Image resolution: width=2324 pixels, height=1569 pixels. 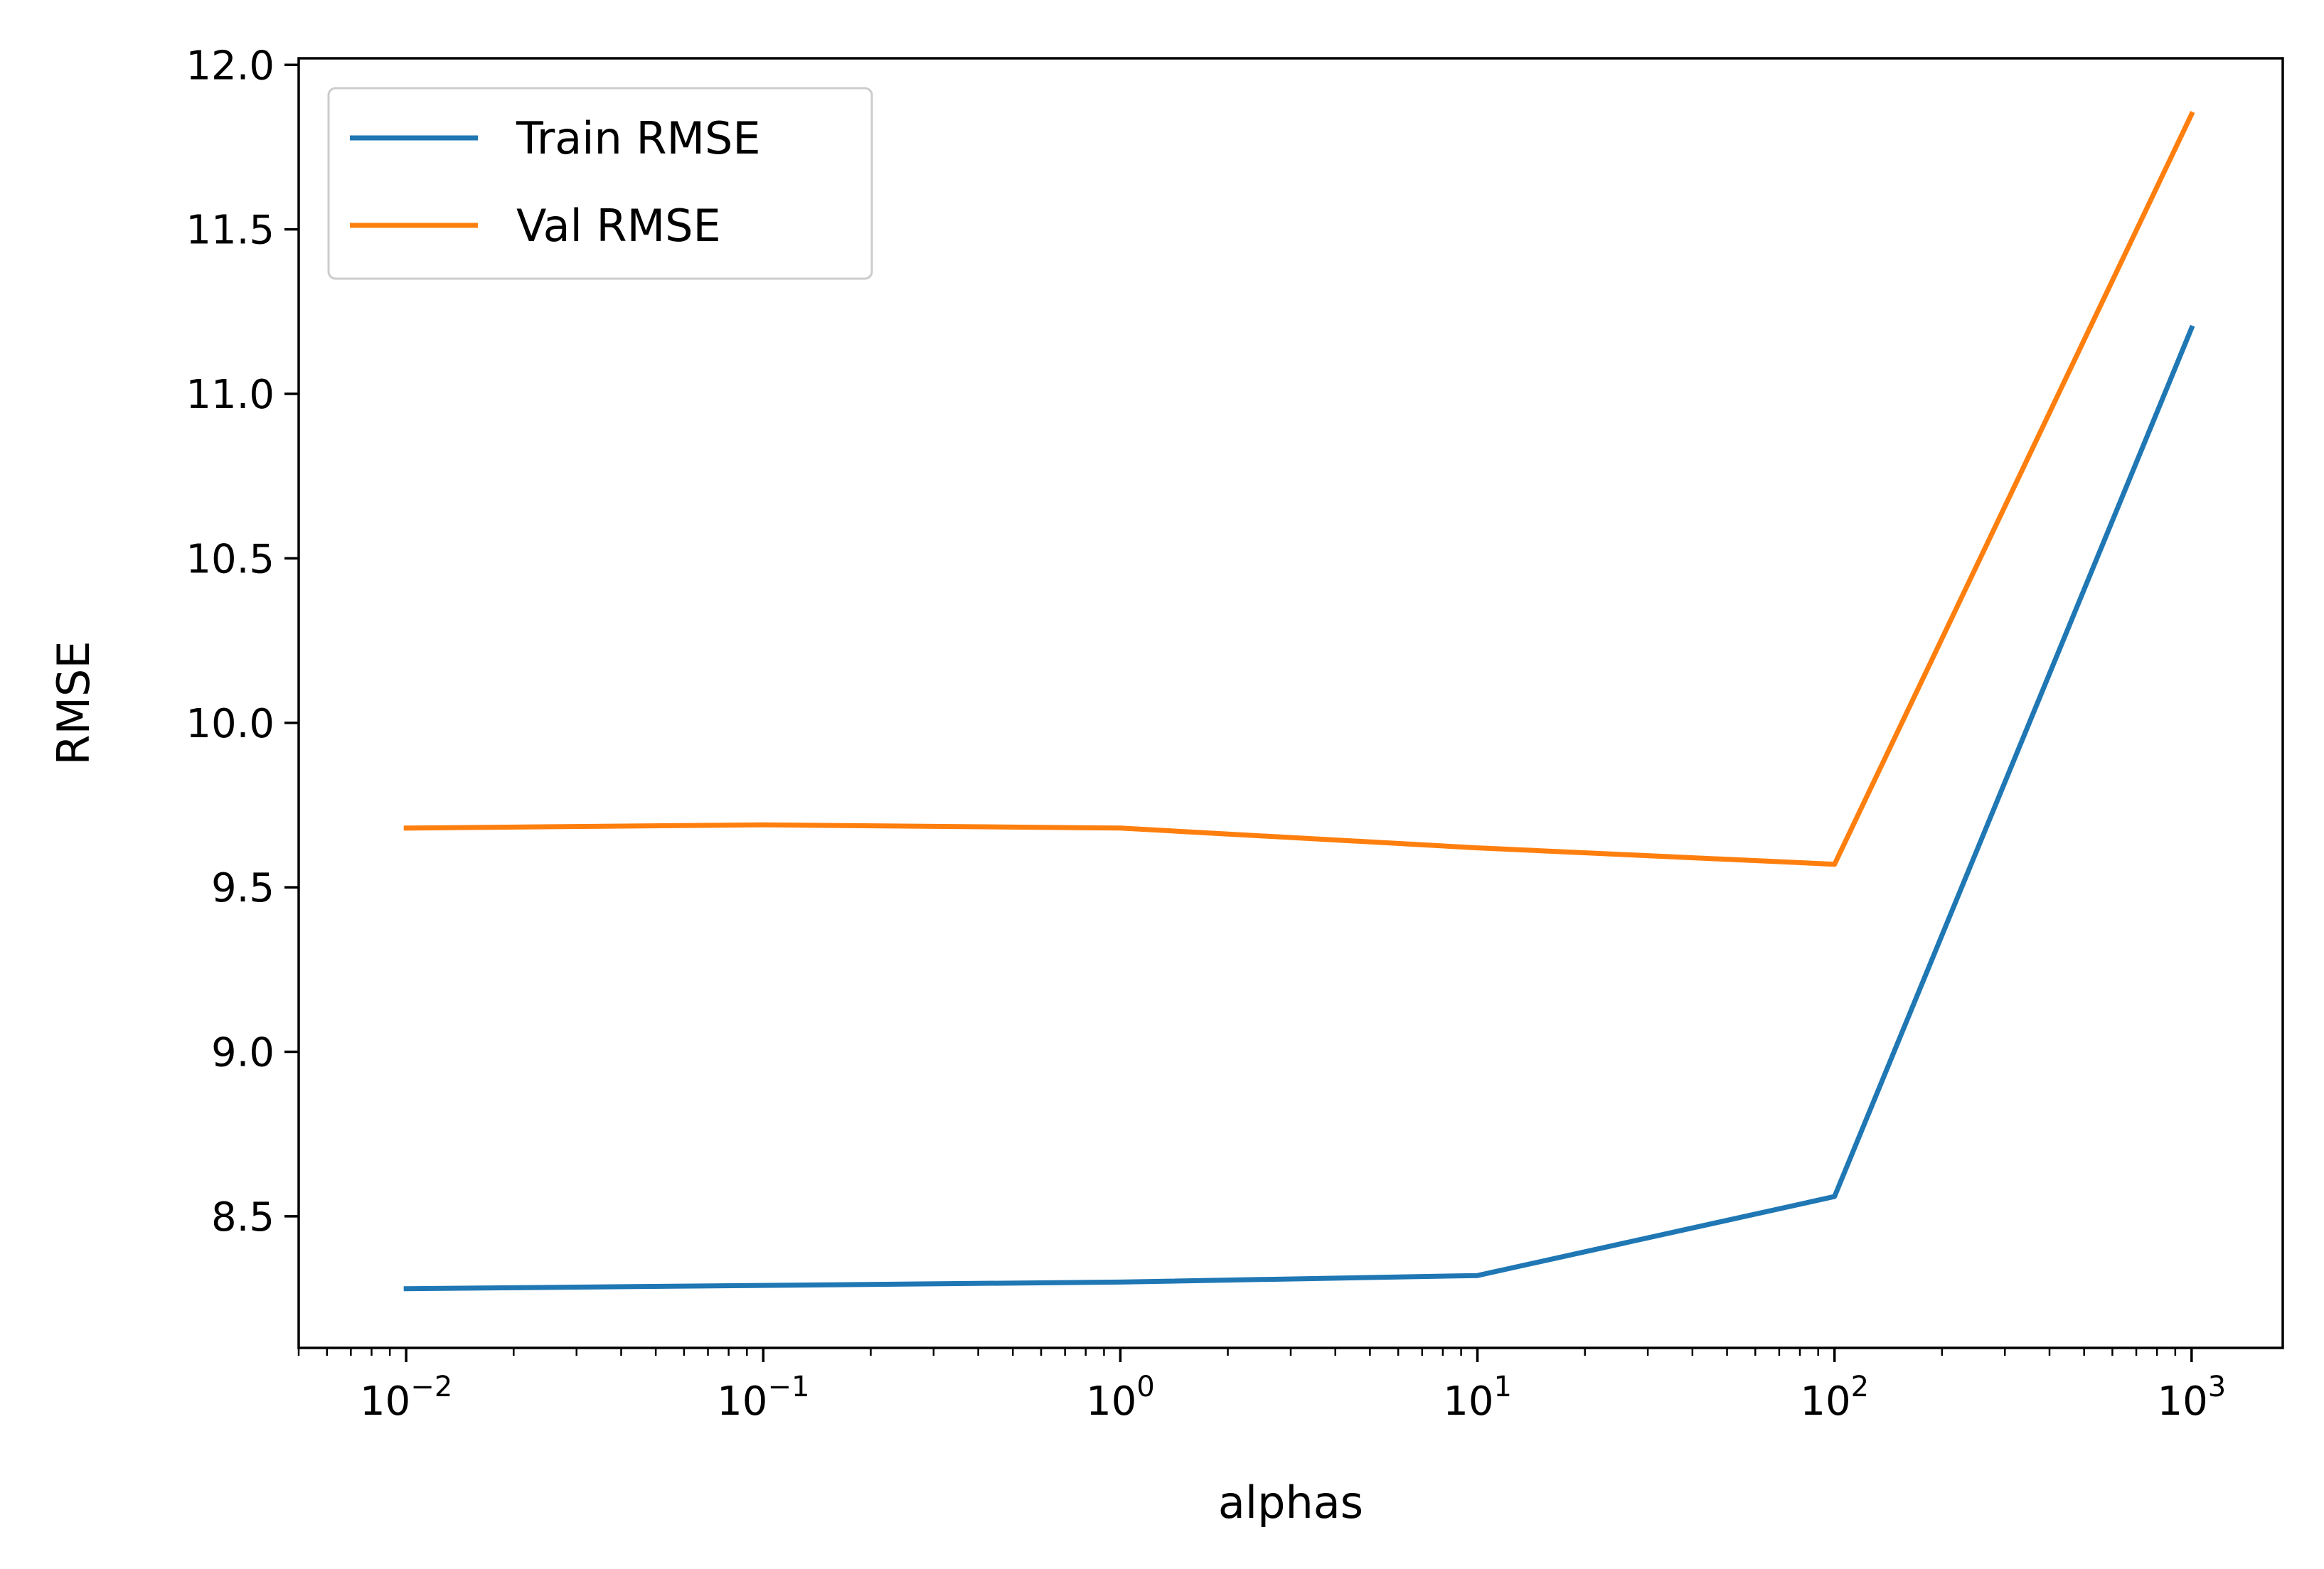 I want to click on x-axis: 10⁻² 10⁻¹ 10⁰ 10¹ 10² 10³, so click(x=1262, y=1386).